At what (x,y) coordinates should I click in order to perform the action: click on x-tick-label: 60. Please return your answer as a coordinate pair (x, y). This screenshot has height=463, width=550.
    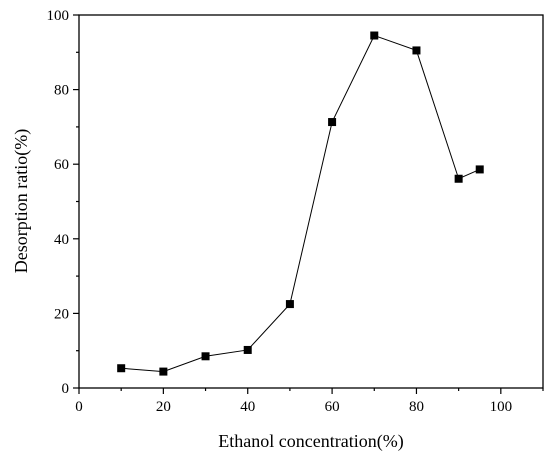
    Looking at the image, I should click on (332, 407).